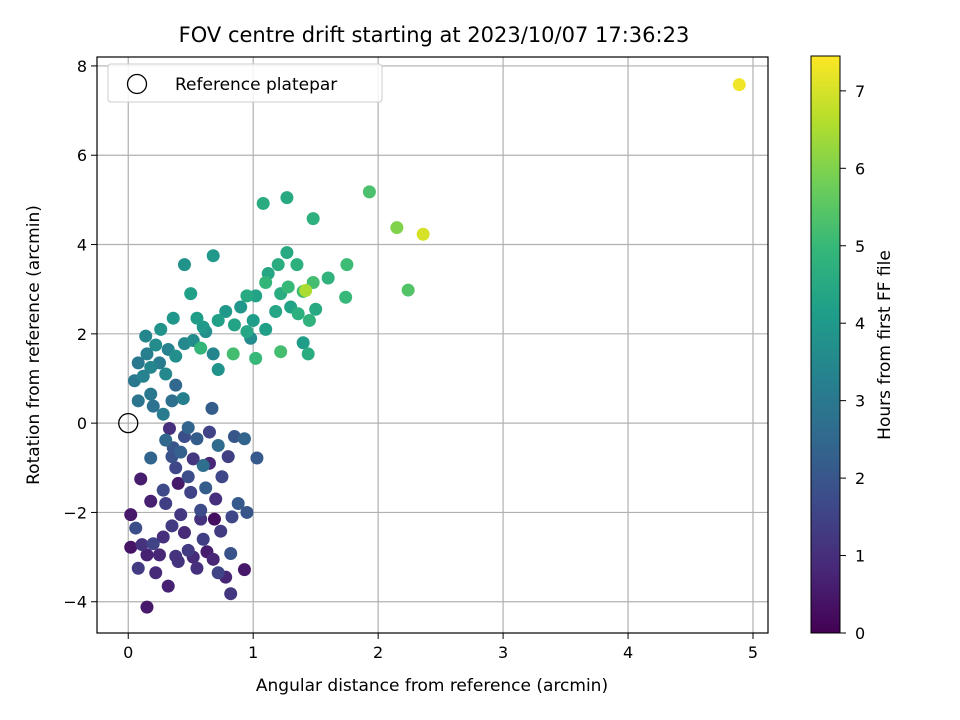  Describe the element at coordinates (432, 686) in the screenshot. I see `x-axis-label: Angular distance from reference (arcmin)` at that location.